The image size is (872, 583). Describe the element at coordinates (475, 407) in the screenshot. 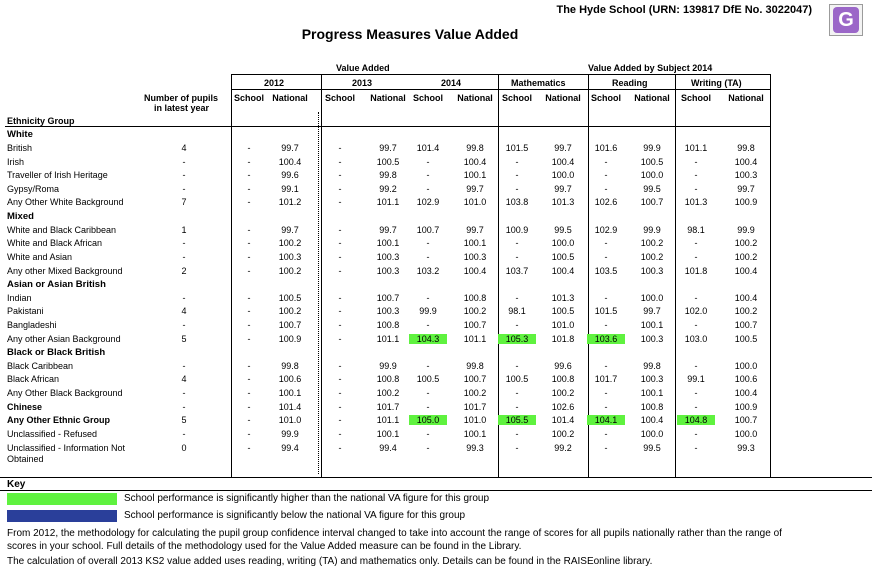

I see `national-value-cell: 101.7` at that location.